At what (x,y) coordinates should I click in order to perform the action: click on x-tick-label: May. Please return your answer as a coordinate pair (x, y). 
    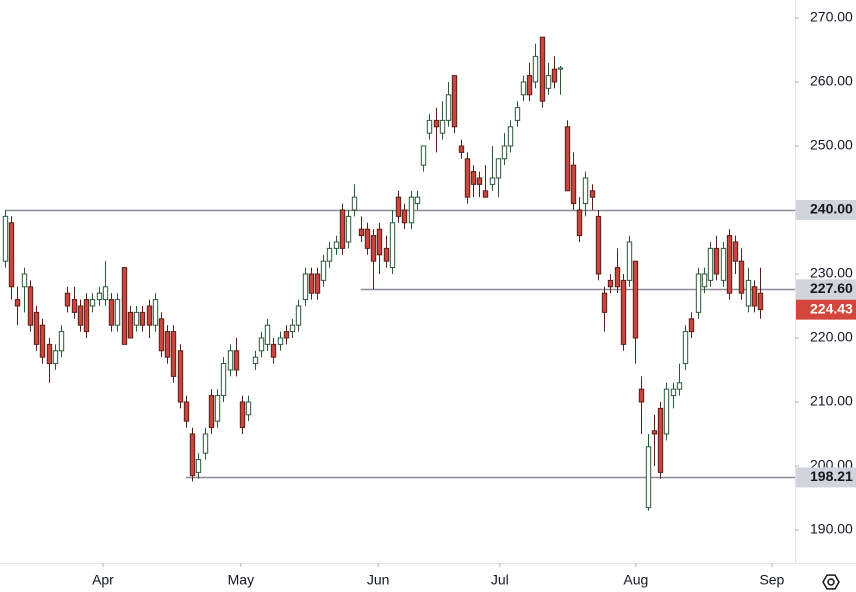
    Looking at the image, I should click on (241, 580).